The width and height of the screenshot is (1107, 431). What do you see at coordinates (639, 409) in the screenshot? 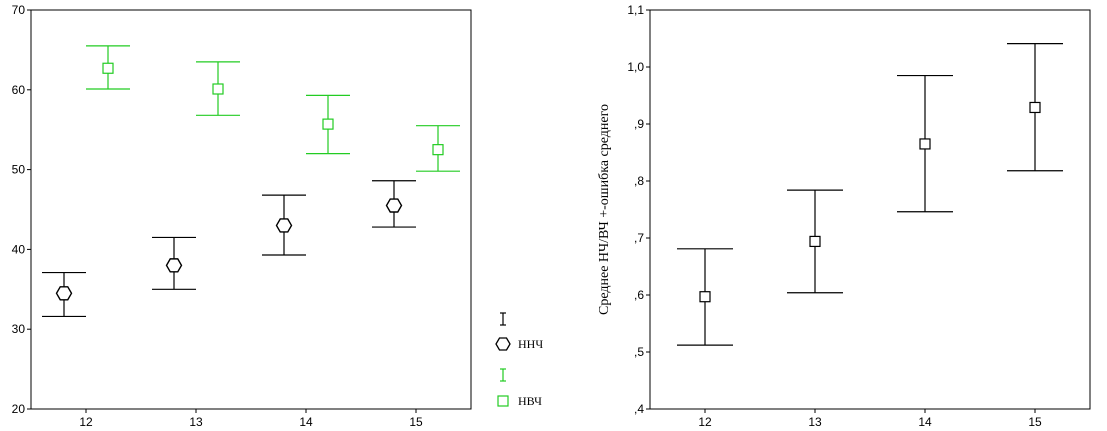
I see `y-tick-label: ,4` at bounding box center [639, 409].